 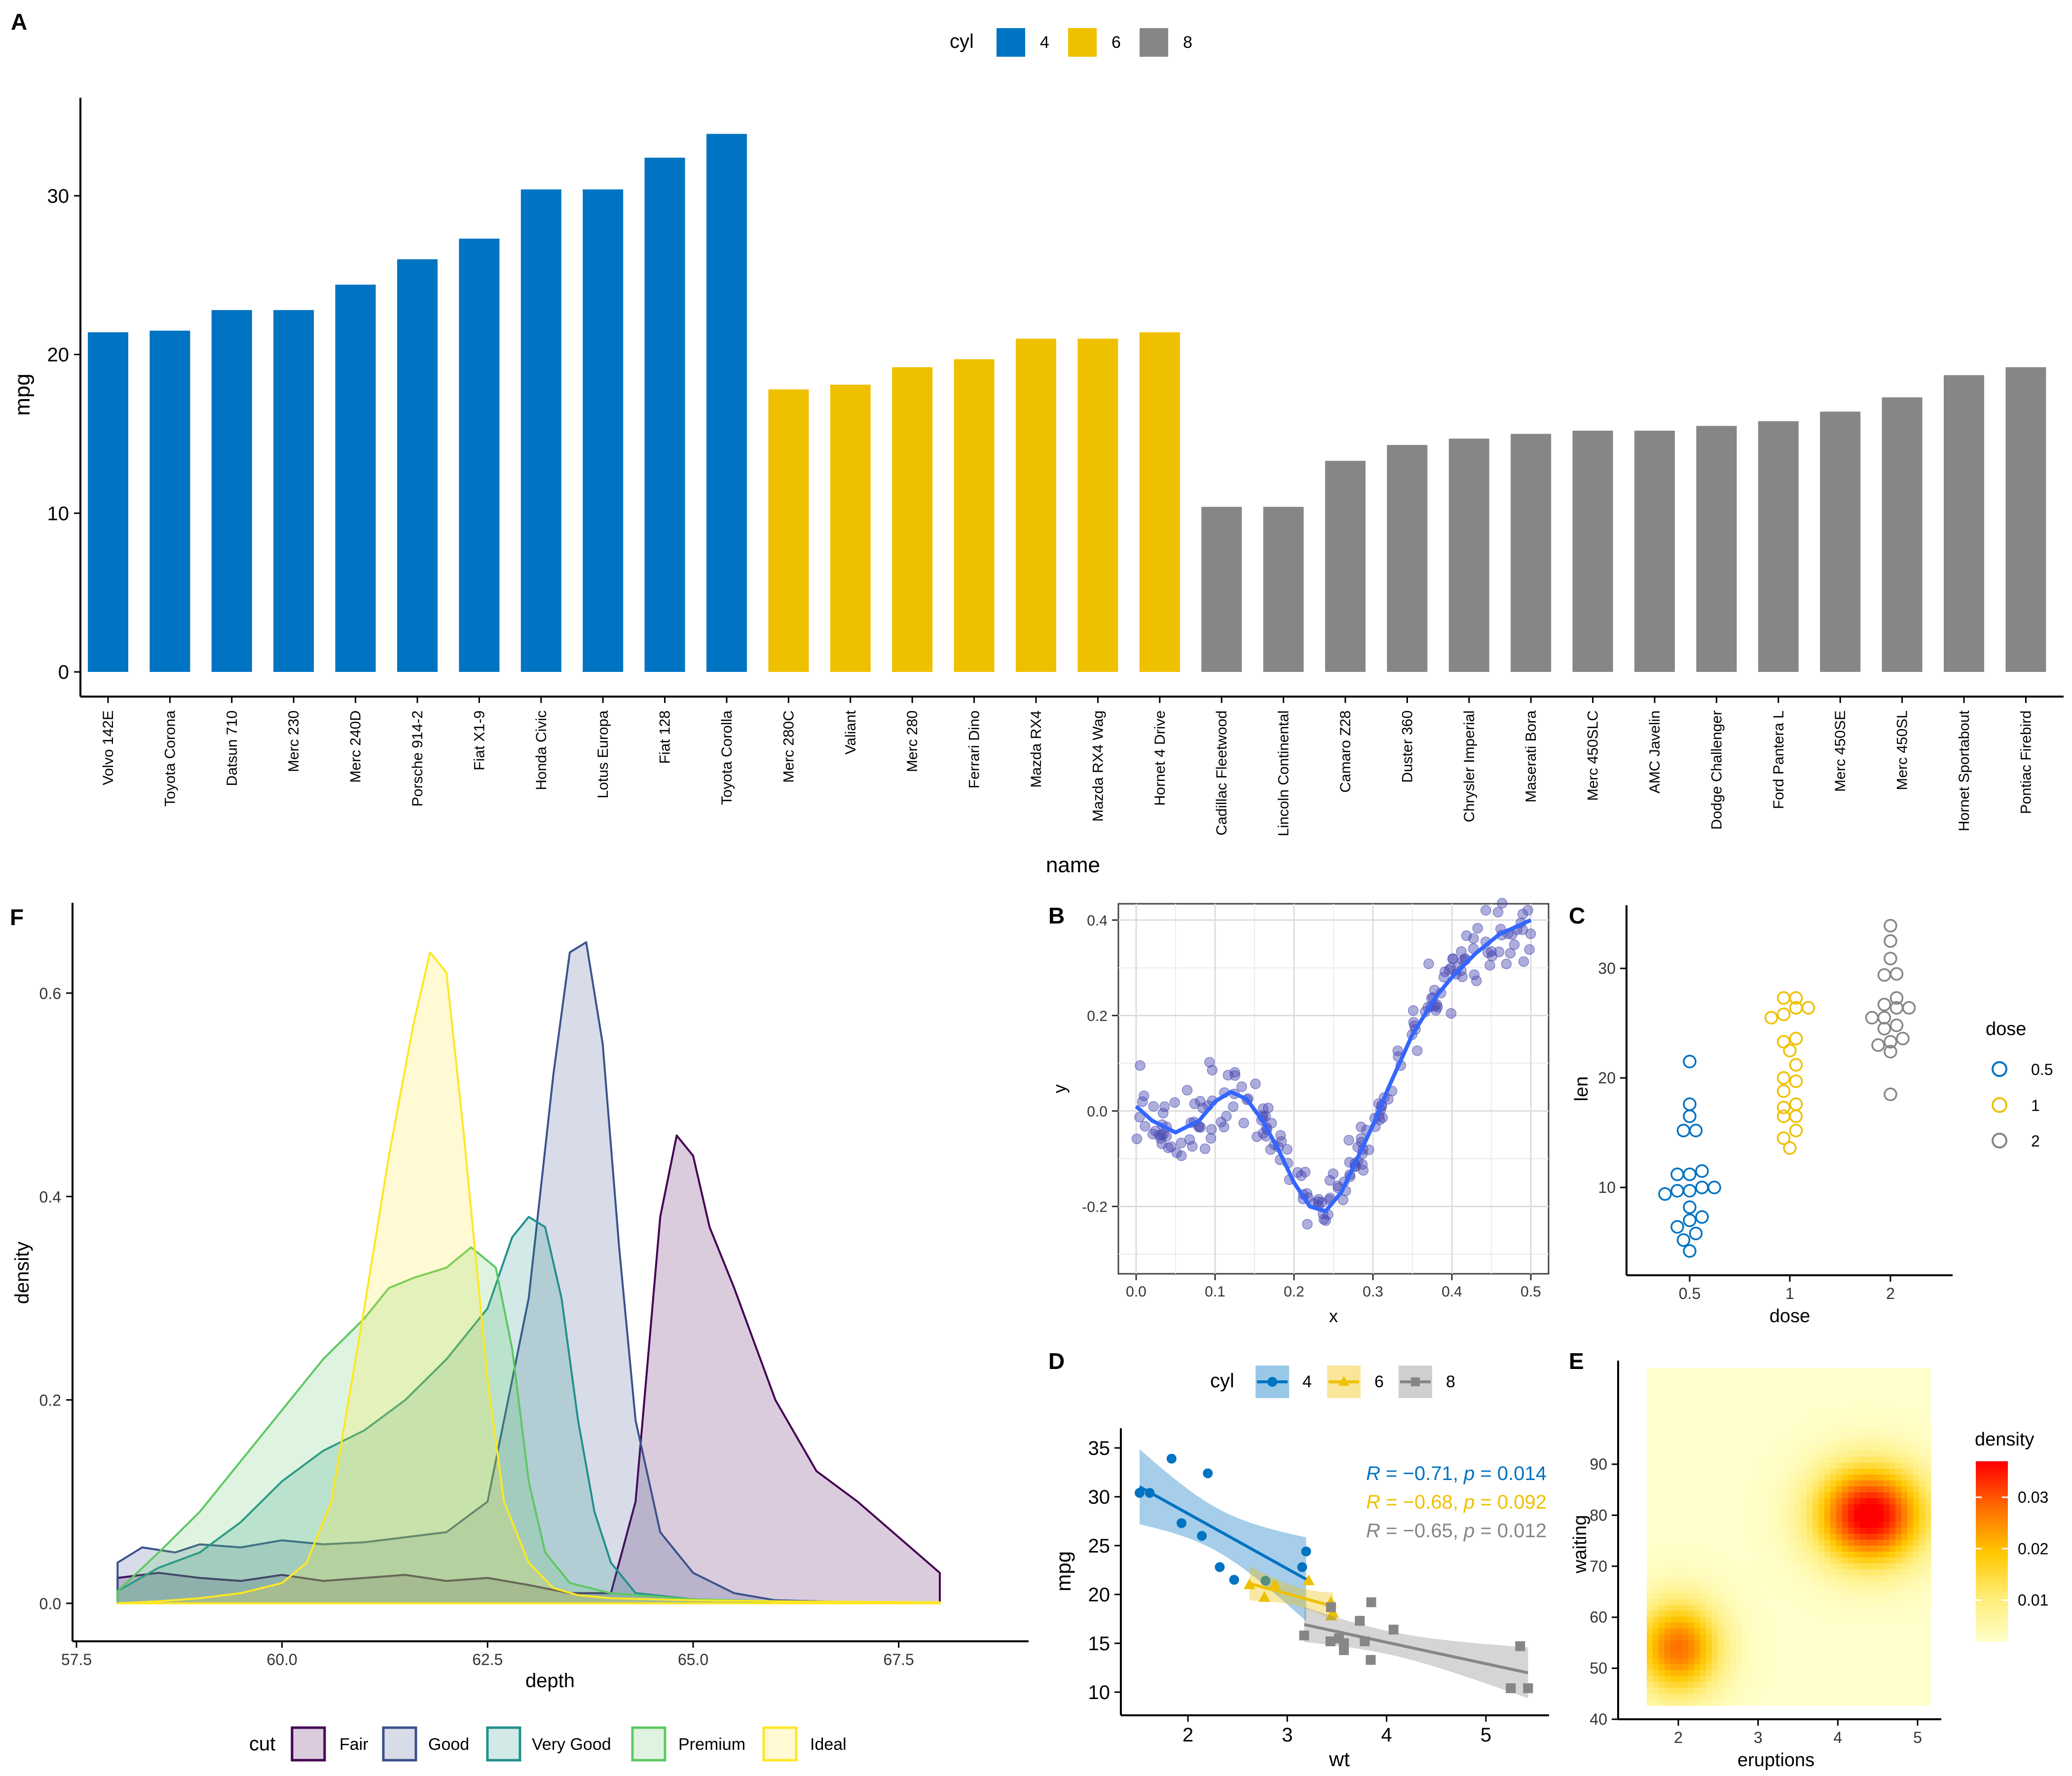 What do you see at coordinates (2020, 1084) in the screenshot?
I see `panel-c-legend: dose 0.5 1 2` at bounding box center [2020, 1084].